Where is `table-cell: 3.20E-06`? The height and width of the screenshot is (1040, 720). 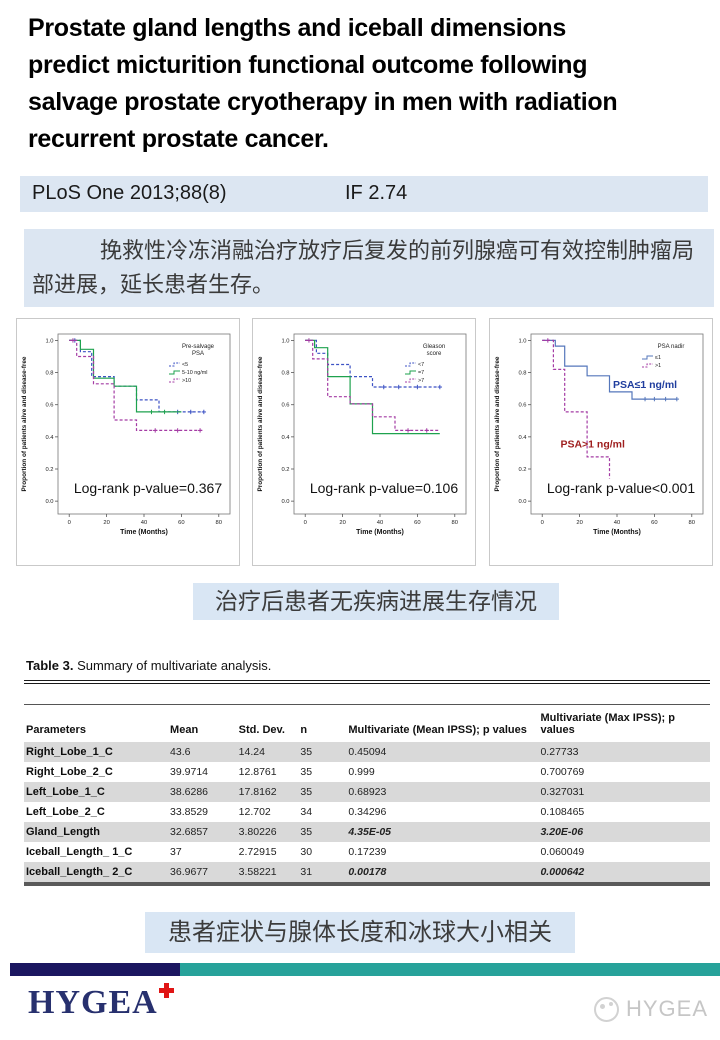 table-cell: 3.20E-06 is located at coordinates (562, 832).